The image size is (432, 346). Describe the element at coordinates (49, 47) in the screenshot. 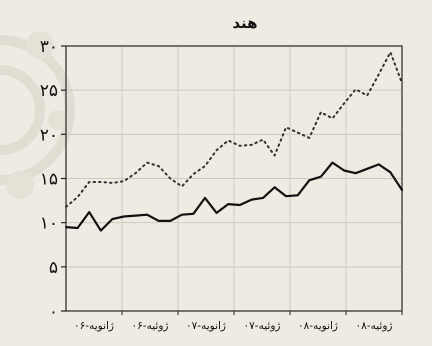

I see `y-tick-label: ۳۰` at that location.